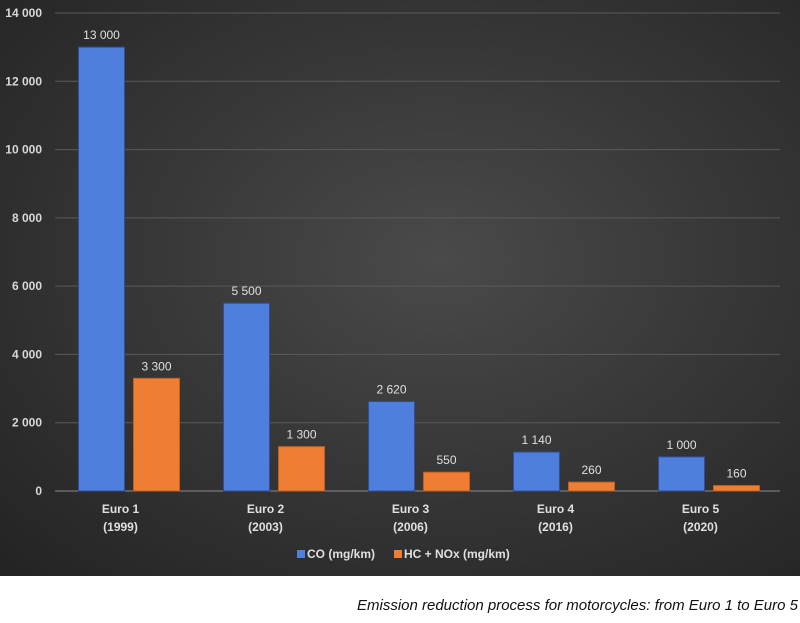  Describe the element at coordinates (301, 435) in the screenshot. I see `data-label: 1 300` at that location.